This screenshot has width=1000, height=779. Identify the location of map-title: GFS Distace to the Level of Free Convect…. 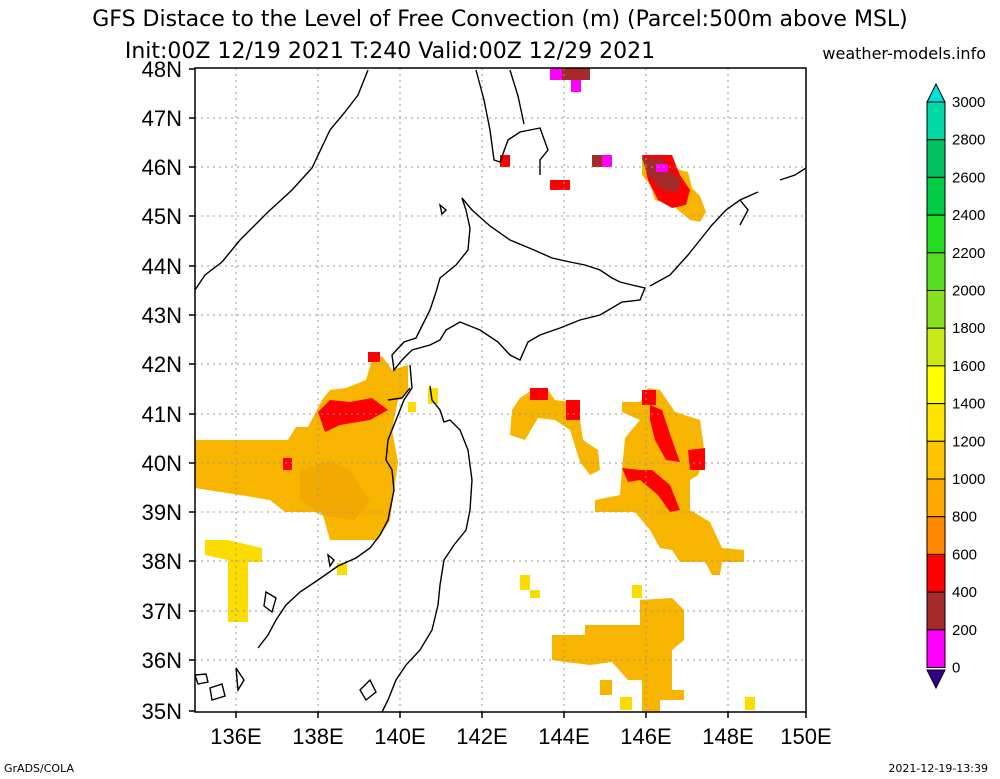
(500, 19).